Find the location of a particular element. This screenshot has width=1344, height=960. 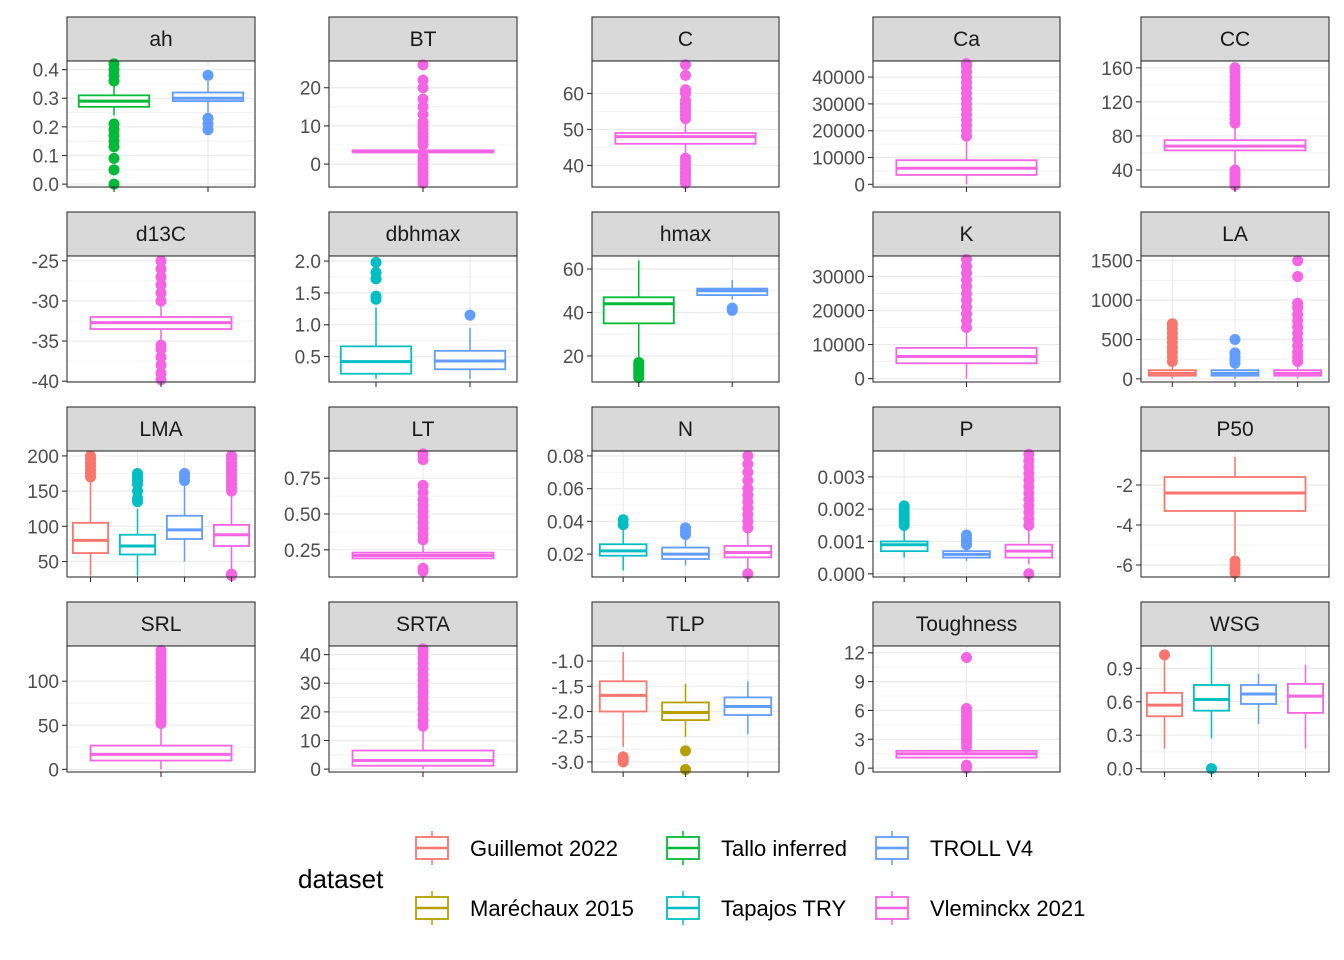

panel-srl: SRL 0 50 100 is located at coordinates (141, 691).